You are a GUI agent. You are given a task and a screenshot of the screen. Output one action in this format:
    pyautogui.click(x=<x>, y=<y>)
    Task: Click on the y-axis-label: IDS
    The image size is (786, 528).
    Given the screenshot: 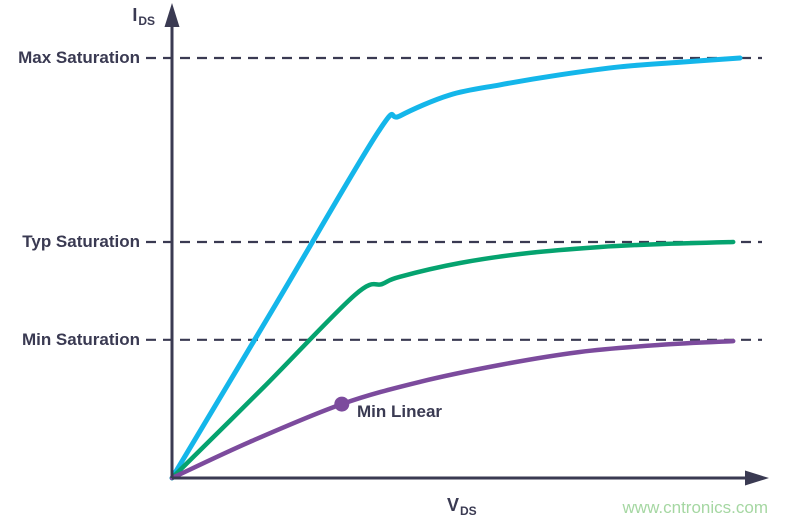 What is the action you would take?
    pyautogui.click(x=125, y=16)
    